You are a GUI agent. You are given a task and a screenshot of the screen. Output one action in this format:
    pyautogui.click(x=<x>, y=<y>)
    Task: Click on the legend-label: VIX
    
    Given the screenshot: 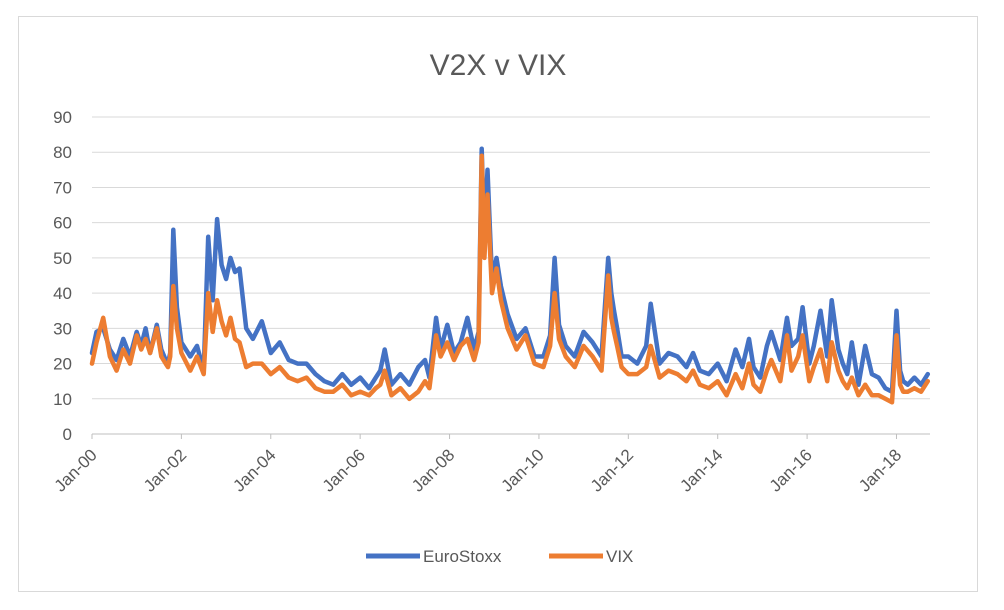 What is the action you would take?
    pyautogui.click(x=619, y=556)
    